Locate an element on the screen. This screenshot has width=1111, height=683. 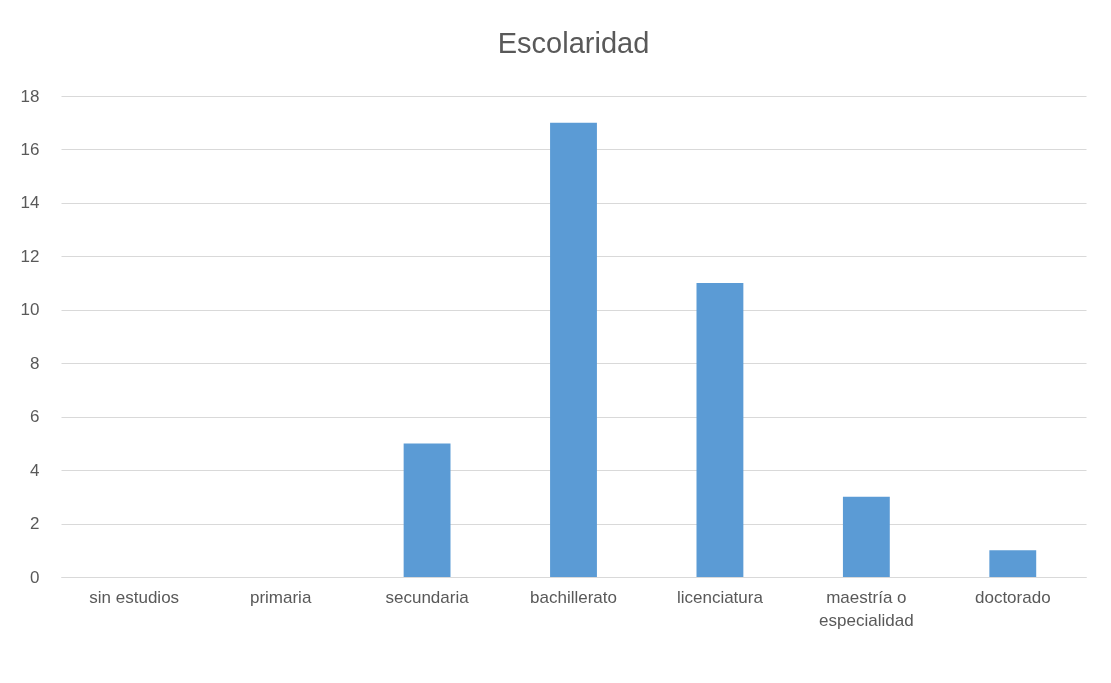
y-tick-label: 14 is located at coordinates (30, 203).